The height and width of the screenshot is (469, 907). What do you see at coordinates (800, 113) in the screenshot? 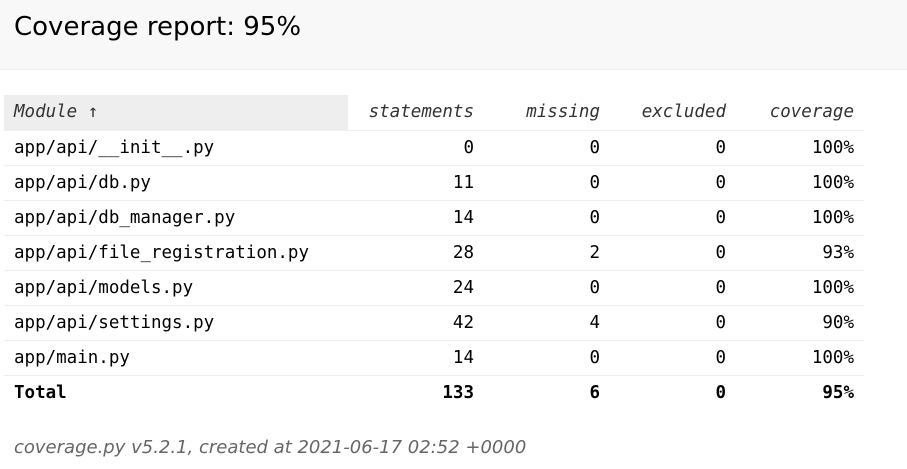
I see `column-header-coverage: coverage` at bounding box center [800, 113].